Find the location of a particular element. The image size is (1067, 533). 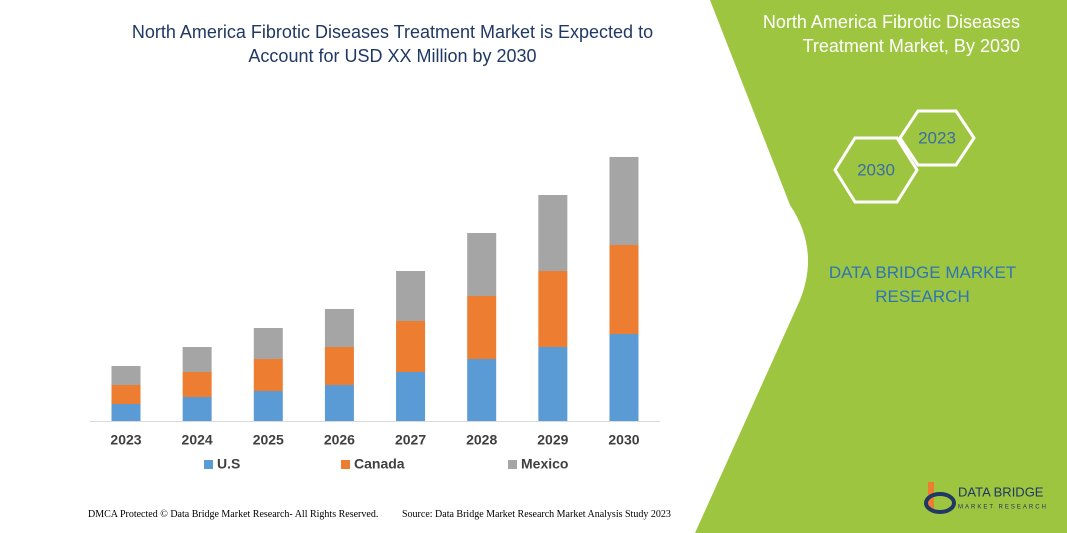

x-tick-label: 2028 is located at coordinates (481, 440).